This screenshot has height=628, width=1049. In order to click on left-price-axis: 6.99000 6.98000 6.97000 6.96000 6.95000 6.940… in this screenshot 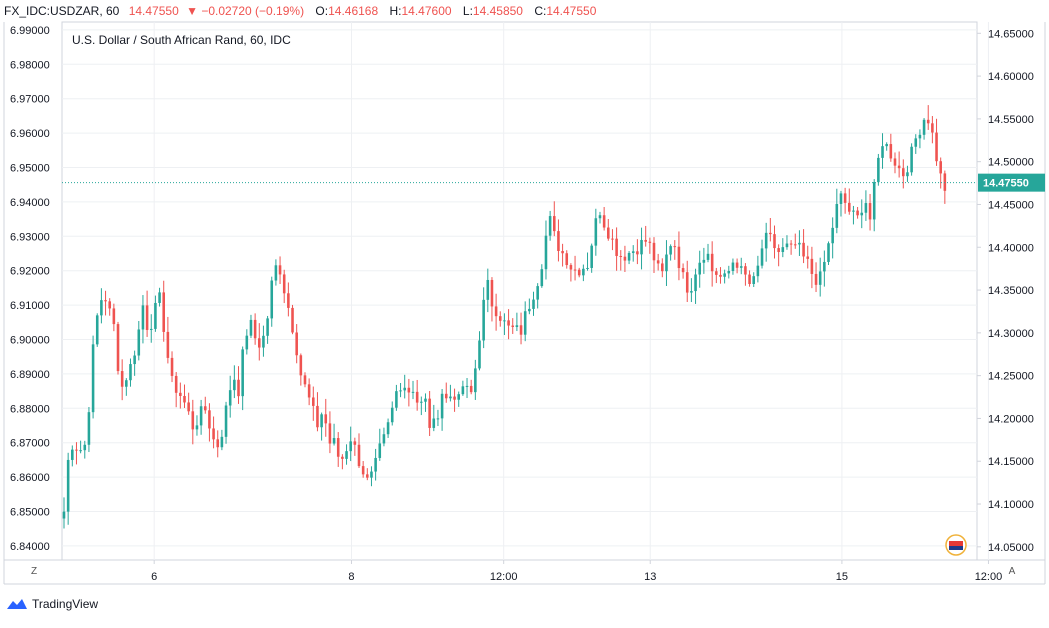, I will do `click(30, 289)`.